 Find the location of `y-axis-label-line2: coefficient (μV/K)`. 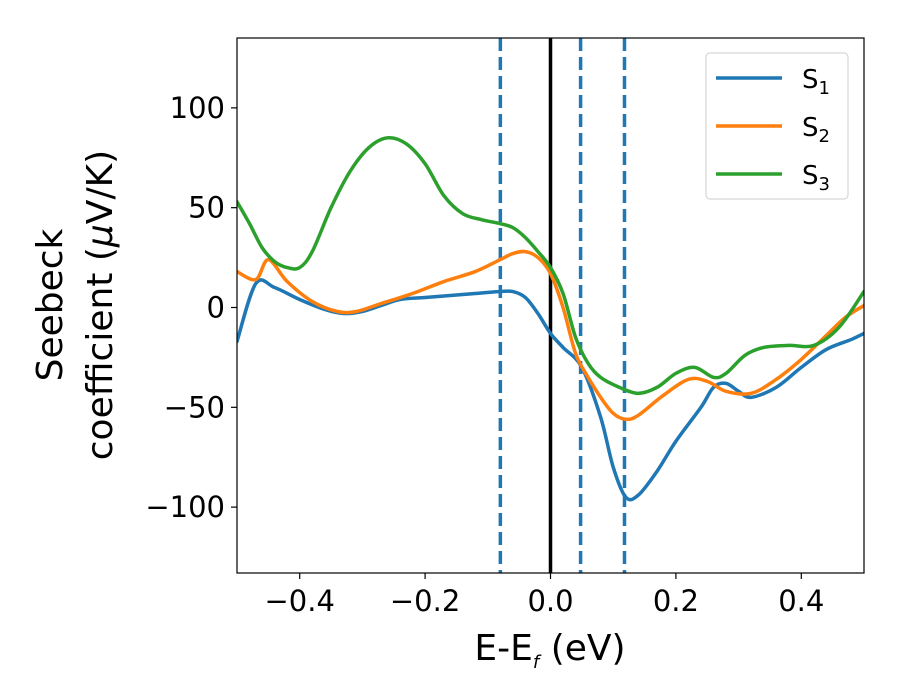

y-axis-label-line2: coefficient (μV/K) is located at coordinates (100, 305).